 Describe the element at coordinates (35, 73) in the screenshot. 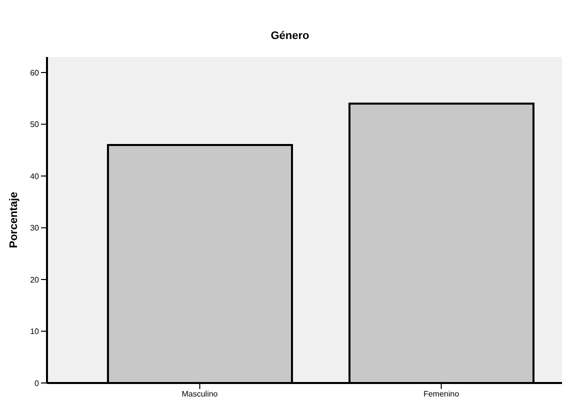

I see `y-tick-label: 60` at that location.